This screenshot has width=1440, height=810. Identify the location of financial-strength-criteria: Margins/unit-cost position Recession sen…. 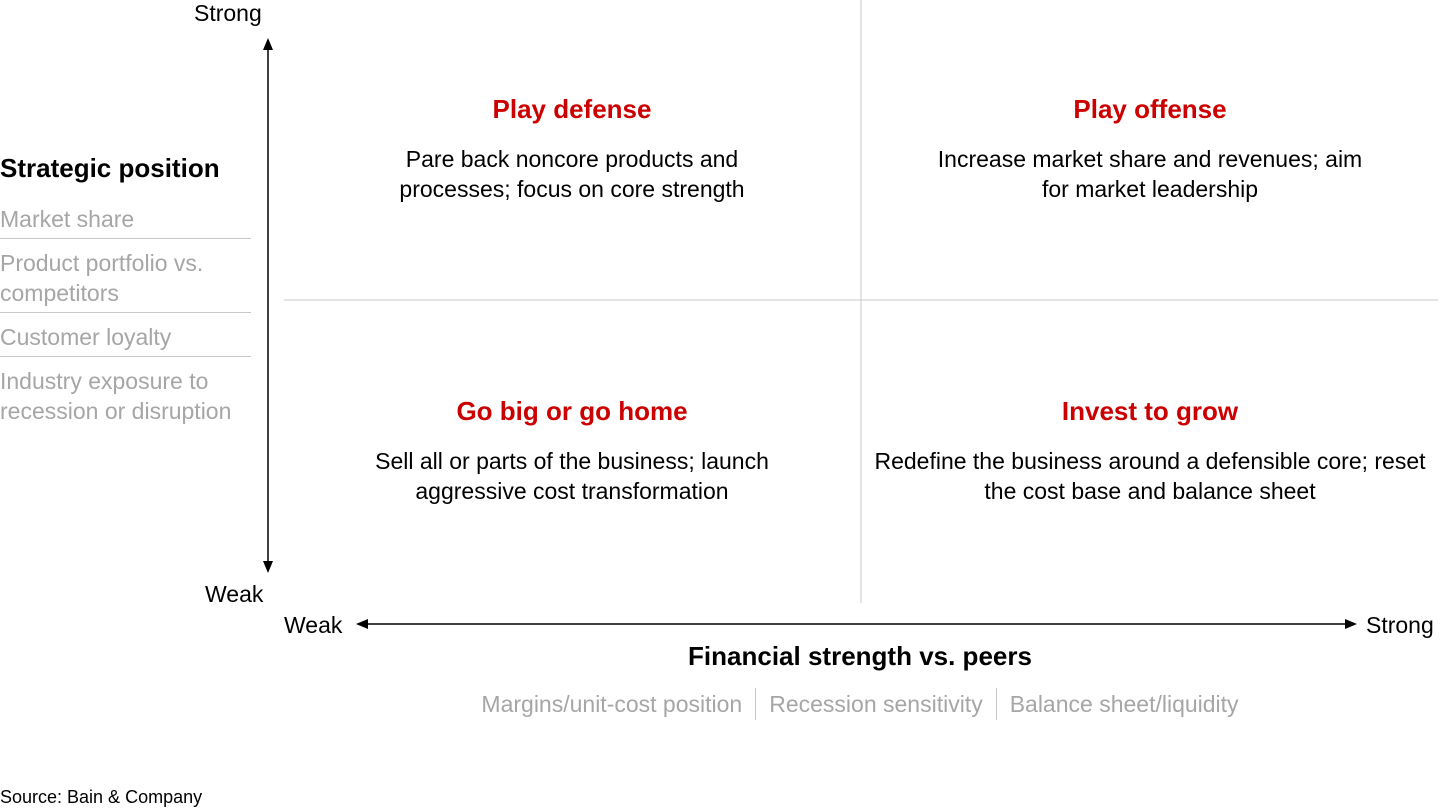
(860, 704).